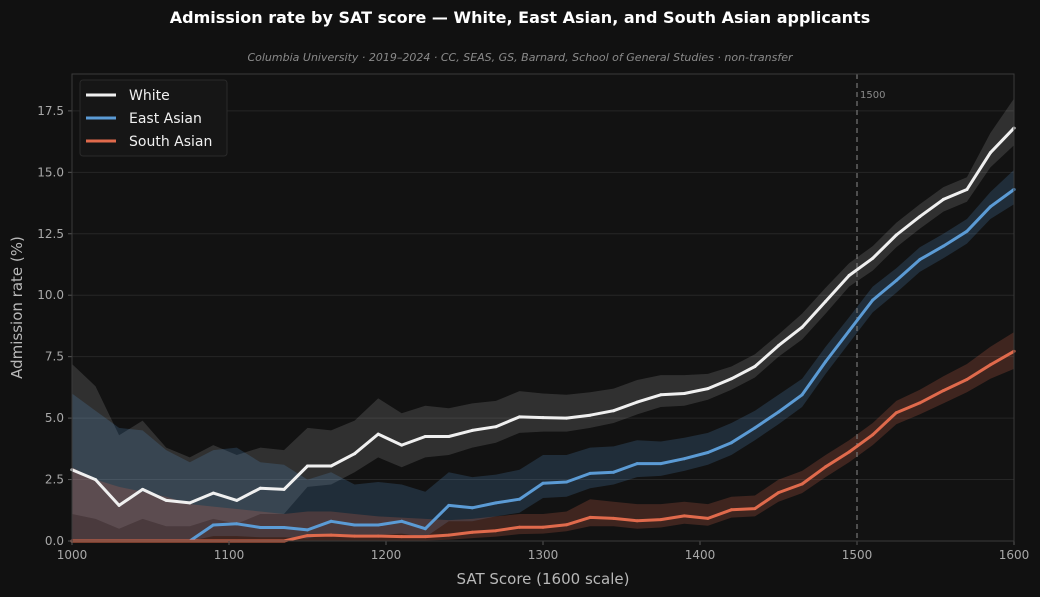  I want to click on x-axis-title: SAT Score (1600 scale), so click(543, 579).